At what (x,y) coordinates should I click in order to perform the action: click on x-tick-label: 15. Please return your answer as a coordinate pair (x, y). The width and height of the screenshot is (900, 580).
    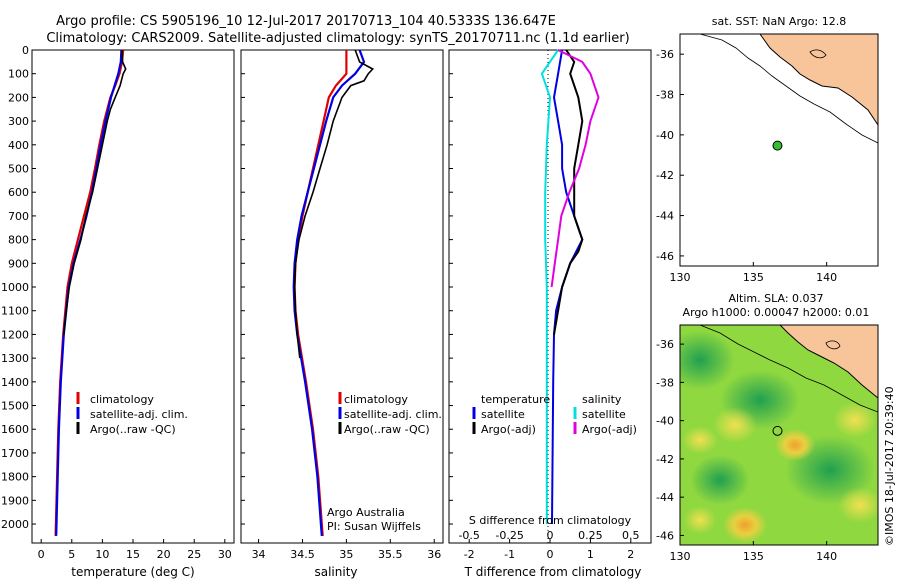
    Looking at the image, I should click on (133, 554).